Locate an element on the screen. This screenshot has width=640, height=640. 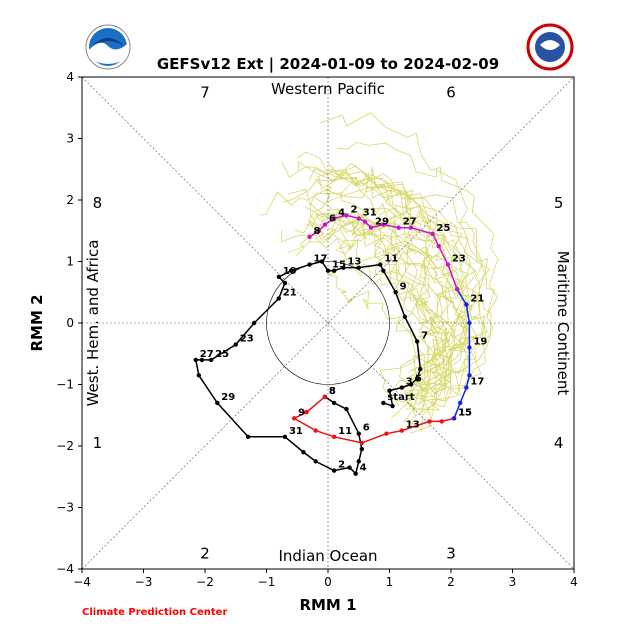
phase-label: 6 is located at coordinates (451, 92).